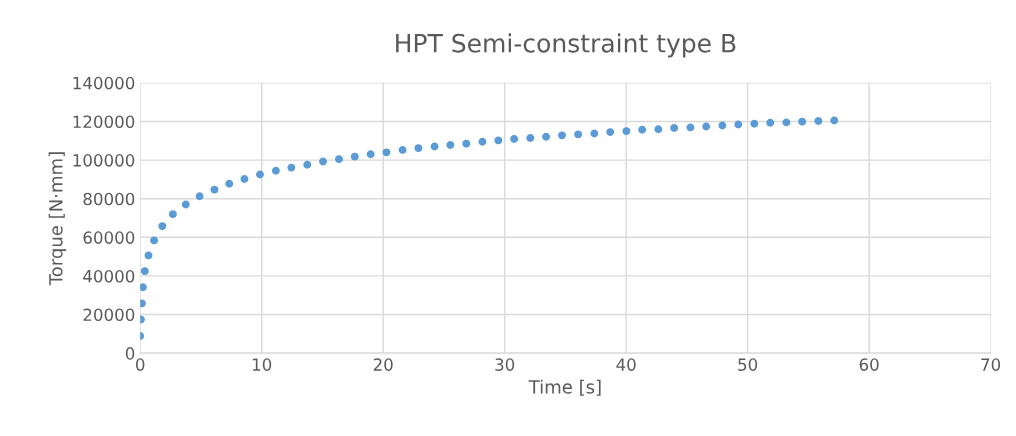 This screenshot has height=436, width=1016. Describe the element at coordinates (57, 219) in the screenshot. I see `y-axis-title: Torque [N·mm]` at that location.